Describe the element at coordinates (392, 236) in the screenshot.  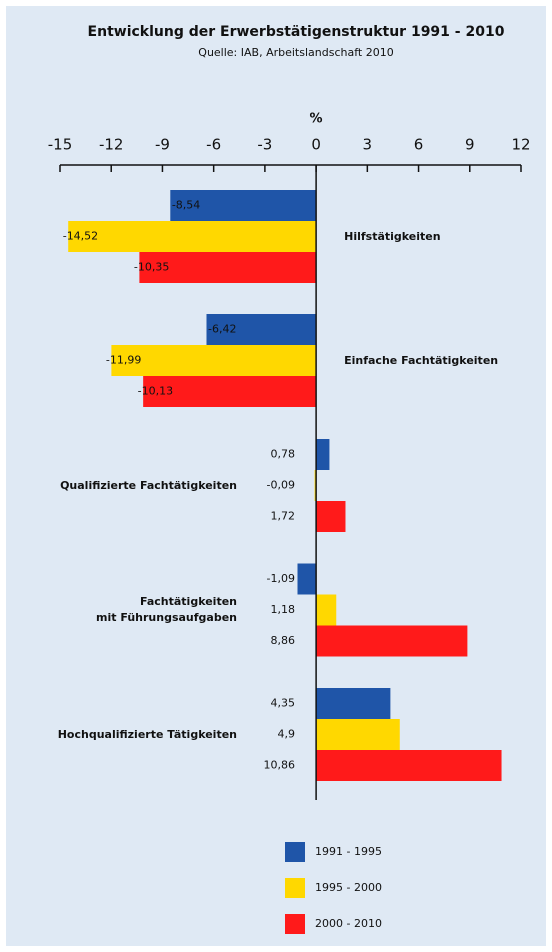
I see `category-label: Hilfstätigkeiten` at that location.